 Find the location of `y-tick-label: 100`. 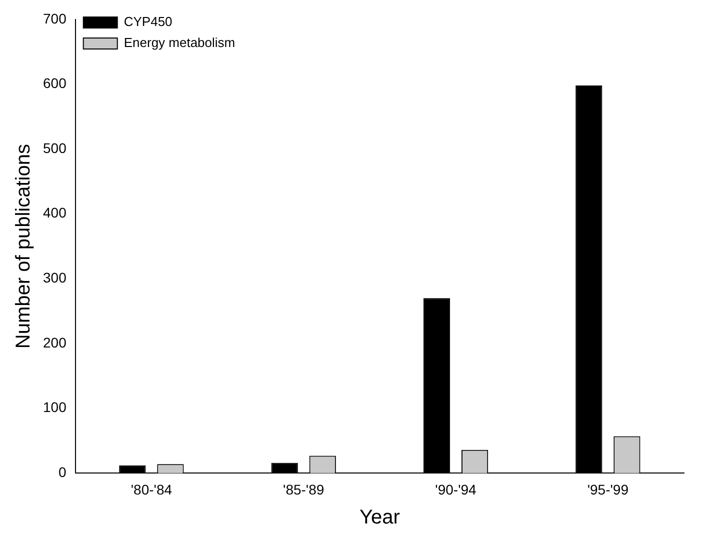

y-tick-label: 100 is located at coordinates (55, 407).